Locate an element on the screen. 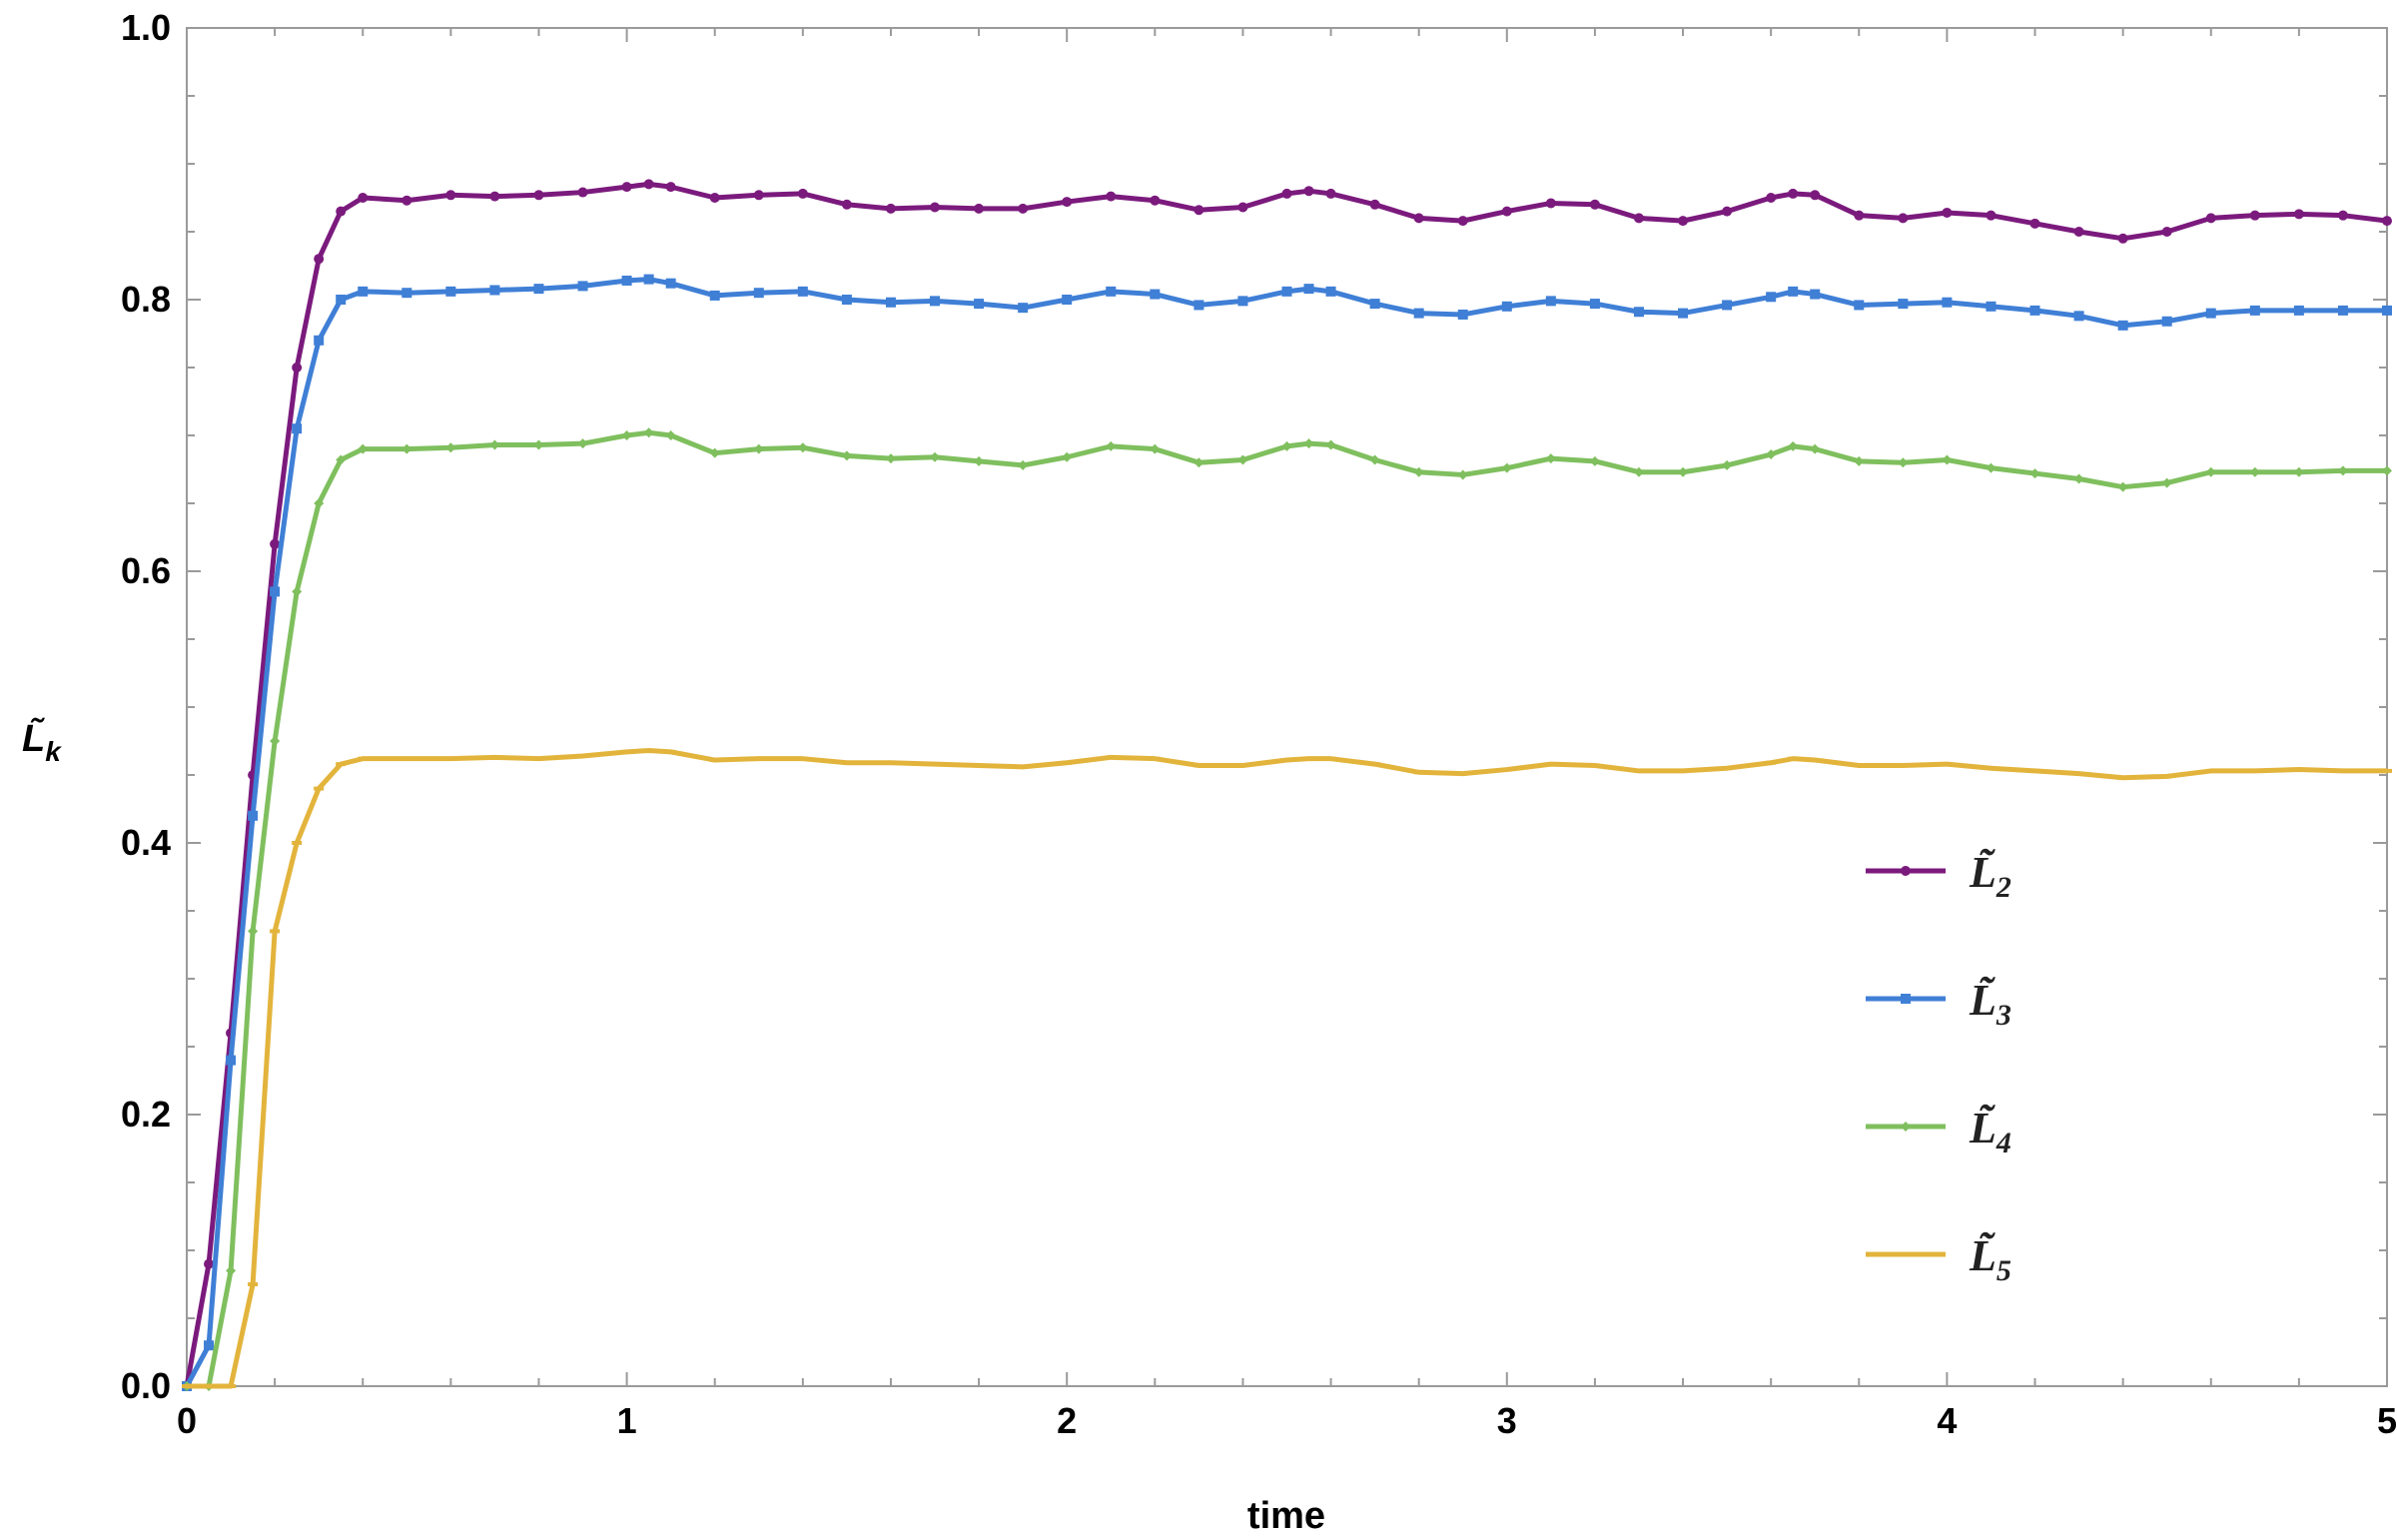  legend-label: L̃3 is located at coordinates (1990, 1004).